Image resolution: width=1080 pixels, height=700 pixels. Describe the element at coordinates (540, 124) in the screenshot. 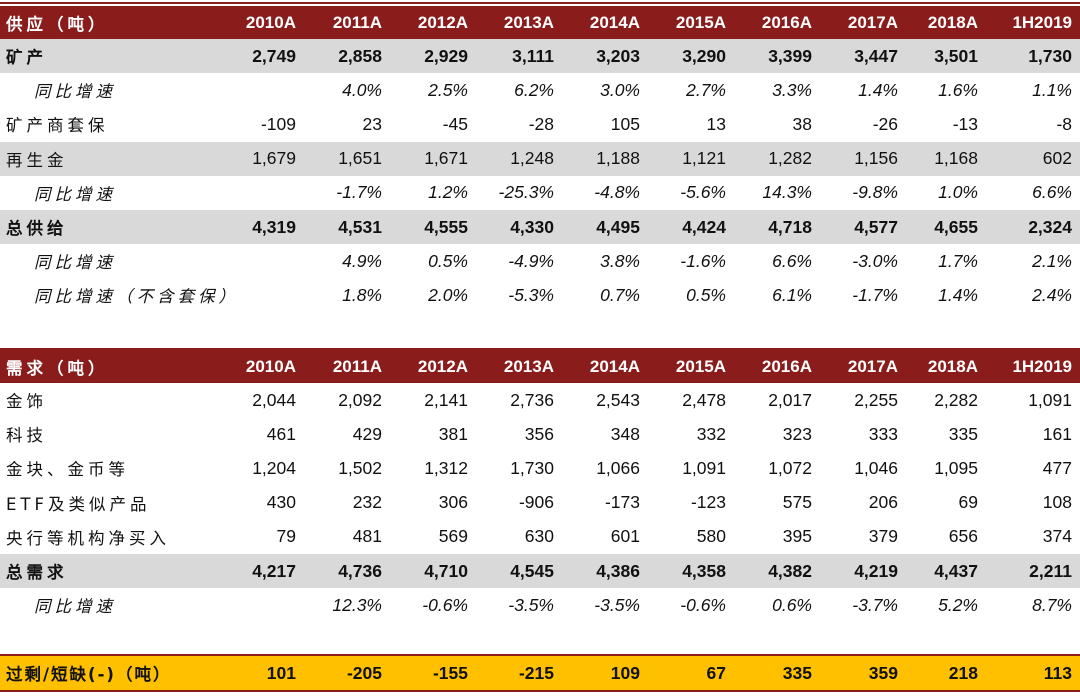

I see `table-row: 矿产商套保 -109 23 -45 -28 105 13 38 -26 -13 -8` at that location.